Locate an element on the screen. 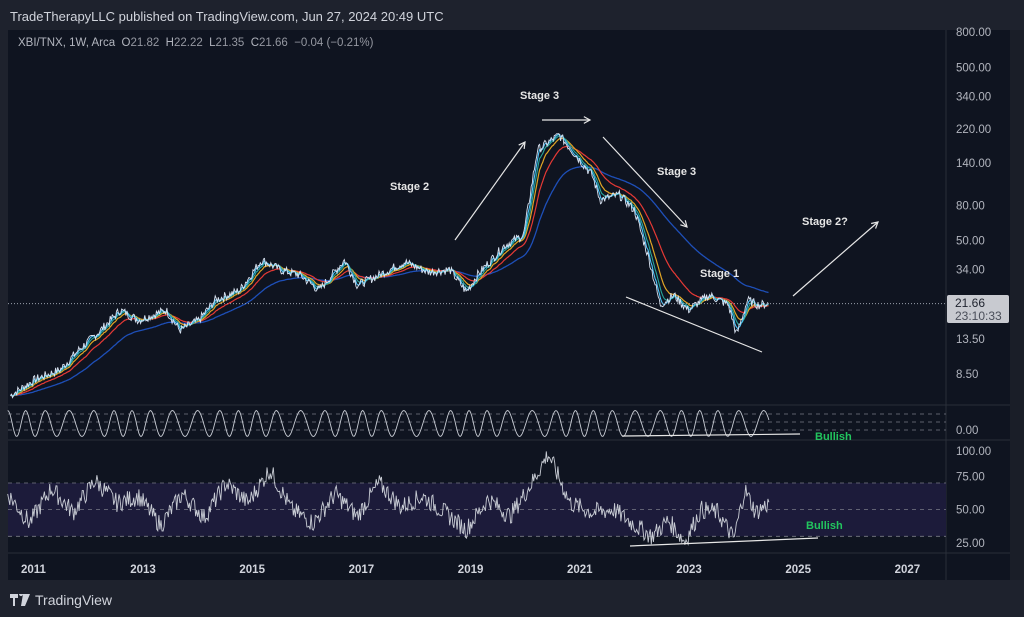  bar-countdown: 23:10:33 is located at coordinates (978, 316).